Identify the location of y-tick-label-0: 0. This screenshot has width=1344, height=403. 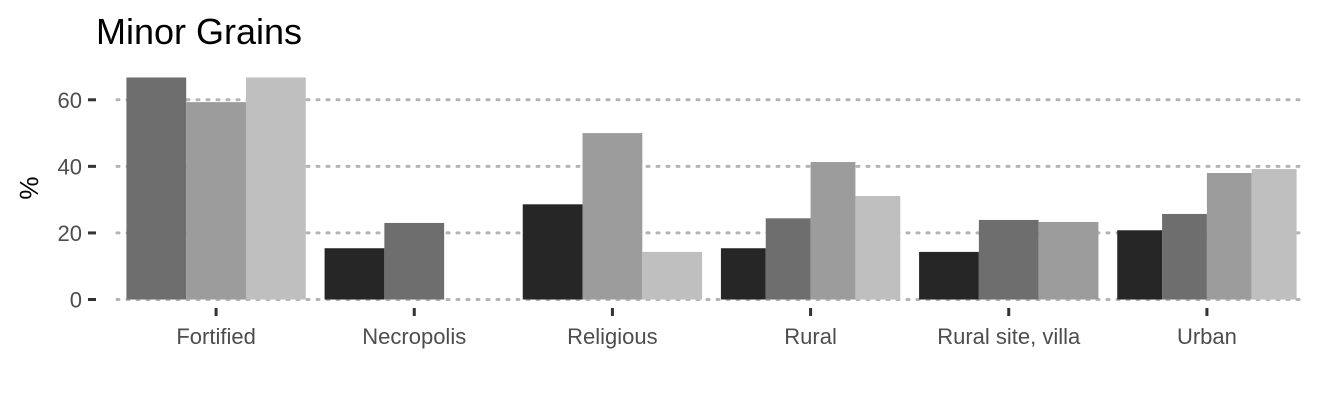
(76, 300).